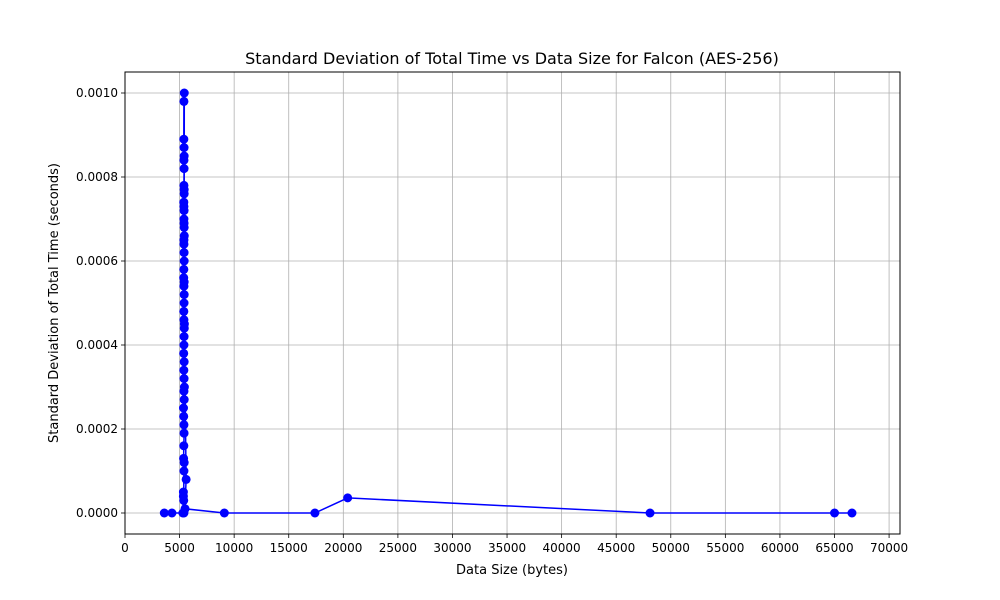  I want to click on x-tick-label: 70000, so click(889, 548).